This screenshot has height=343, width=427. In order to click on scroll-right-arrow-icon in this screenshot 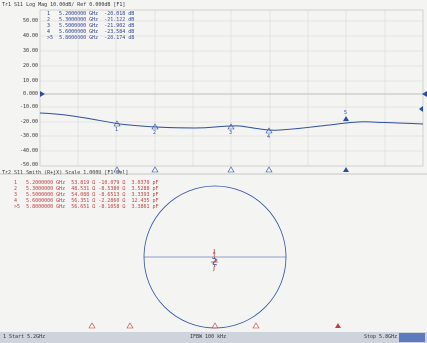, I will do `click(421, 109)`.